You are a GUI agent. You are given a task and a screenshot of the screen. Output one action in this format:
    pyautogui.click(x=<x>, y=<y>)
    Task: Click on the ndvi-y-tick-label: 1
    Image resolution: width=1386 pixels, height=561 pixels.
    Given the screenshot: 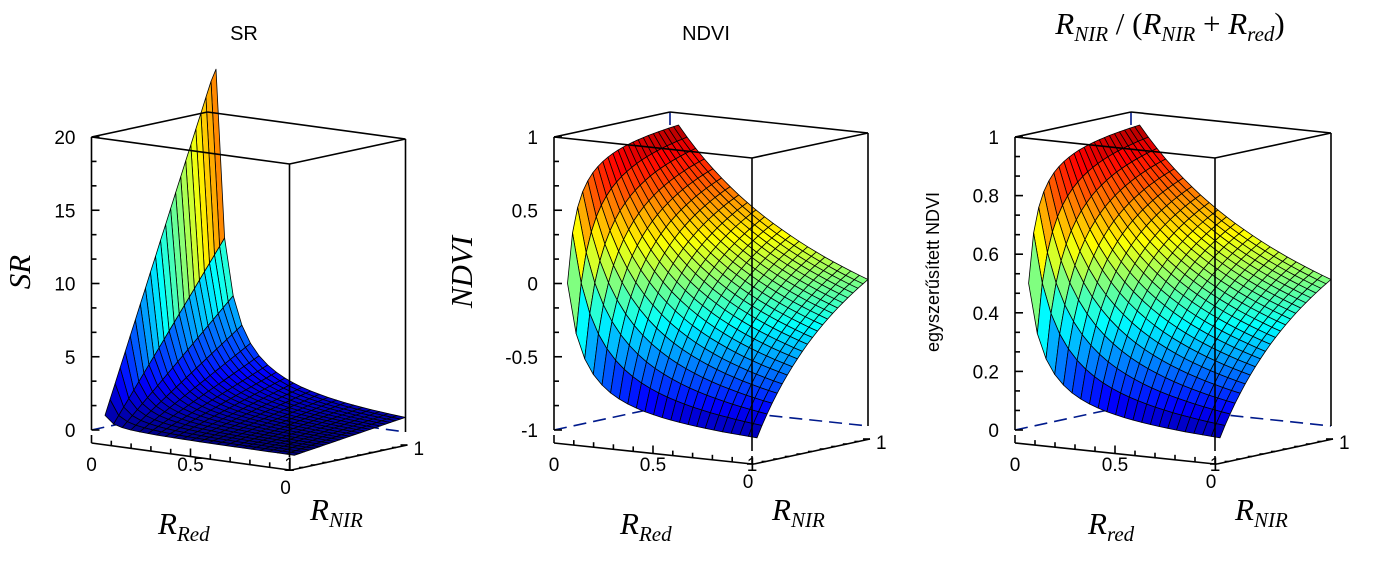 What is the action you would take?
    pyautogui.click(x=881, y=443)
    